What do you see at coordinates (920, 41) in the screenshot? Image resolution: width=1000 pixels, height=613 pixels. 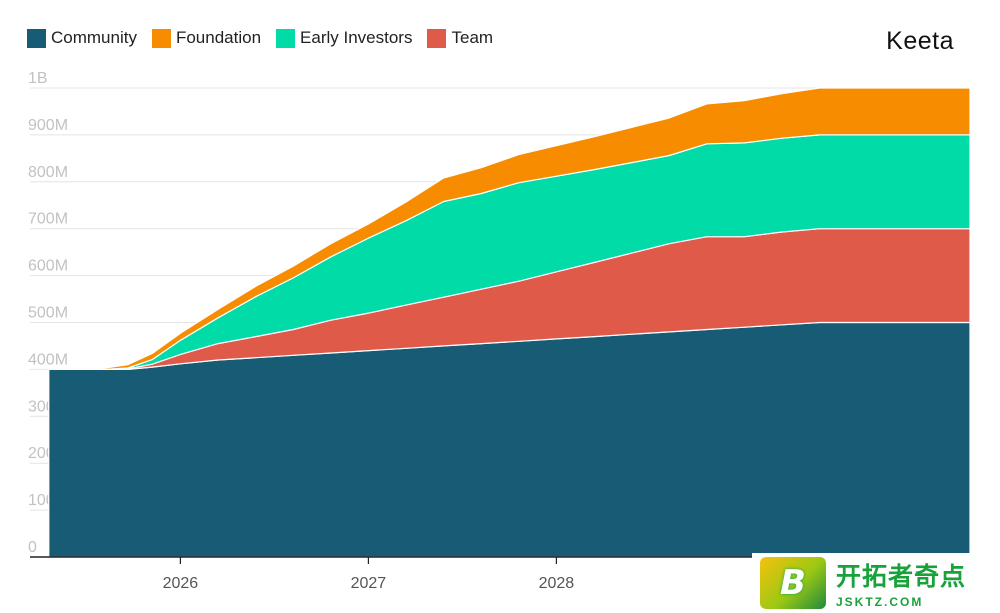 I see `brand-logo: Keeta` at bounding box center [920, 41].